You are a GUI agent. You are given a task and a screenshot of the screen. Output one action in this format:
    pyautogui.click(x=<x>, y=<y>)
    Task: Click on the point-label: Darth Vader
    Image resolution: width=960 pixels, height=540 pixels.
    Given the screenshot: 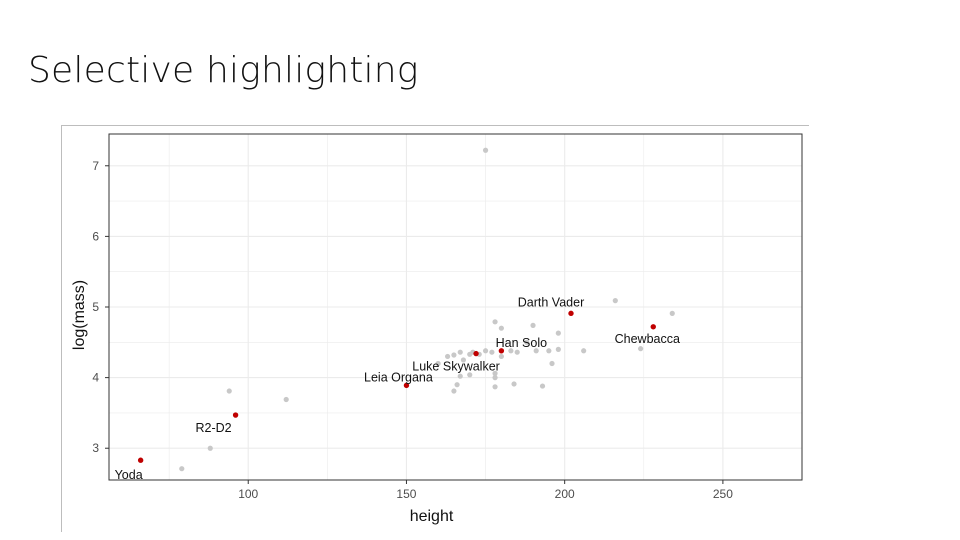 What is the action you would take?
    pyautogui.click(x=551, y=302)
    